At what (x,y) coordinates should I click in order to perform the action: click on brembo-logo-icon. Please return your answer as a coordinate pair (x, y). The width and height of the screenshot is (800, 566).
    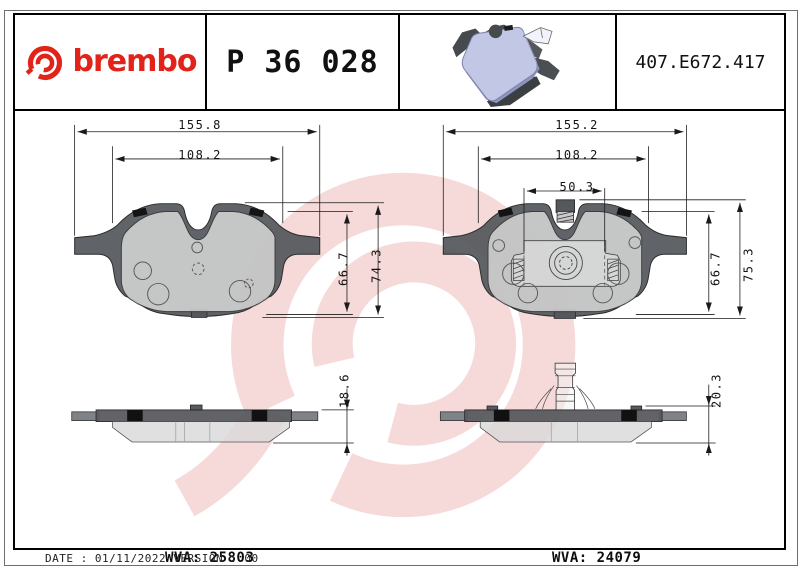
    Looking at the image, I should click on (43, 62).